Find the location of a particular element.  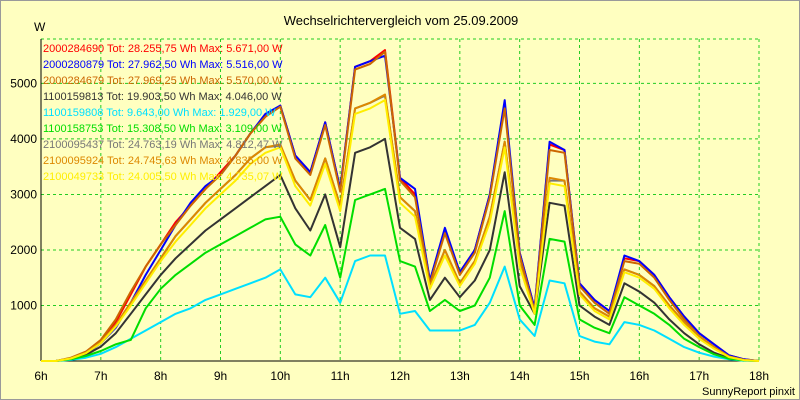

x-tick-label: 18h is located at coordinates (759, 376).